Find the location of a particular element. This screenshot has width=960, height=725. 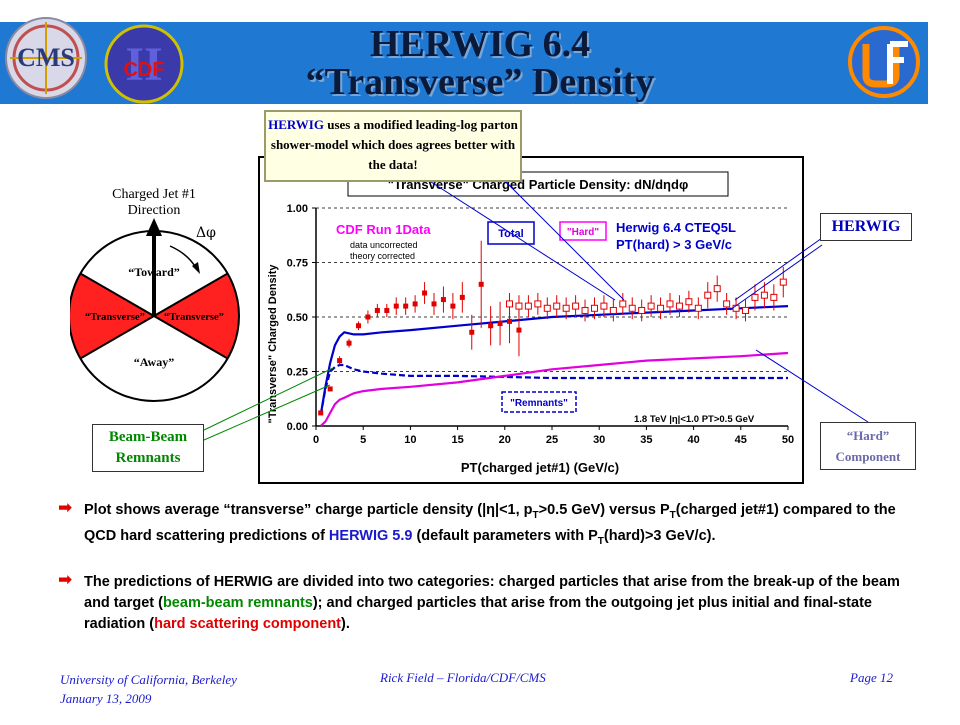

x-tick-label: 35 is located at coordinates (646, 440).